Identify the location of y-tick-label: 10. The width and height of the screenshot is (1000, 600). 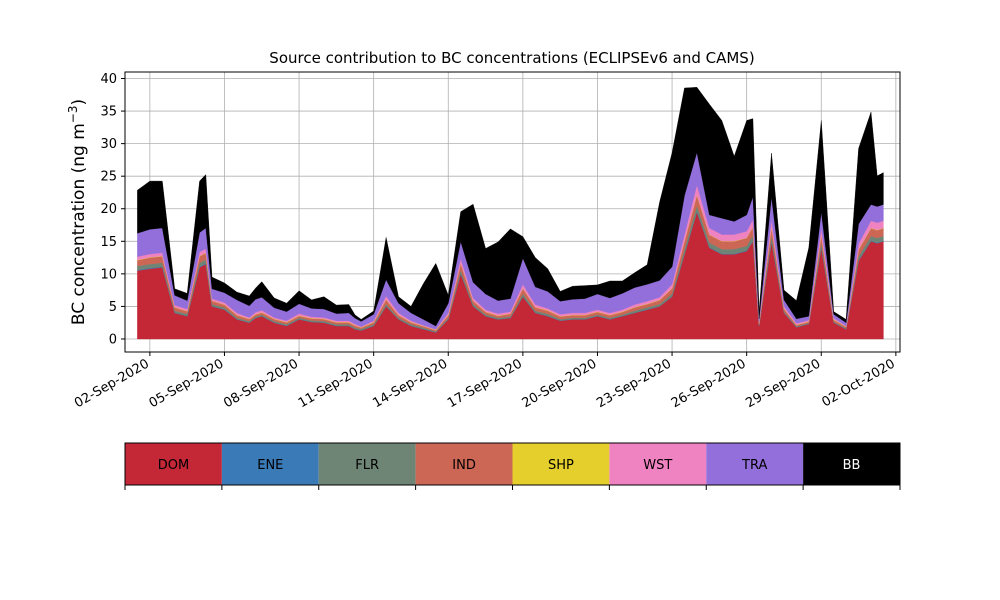
(108, 274).